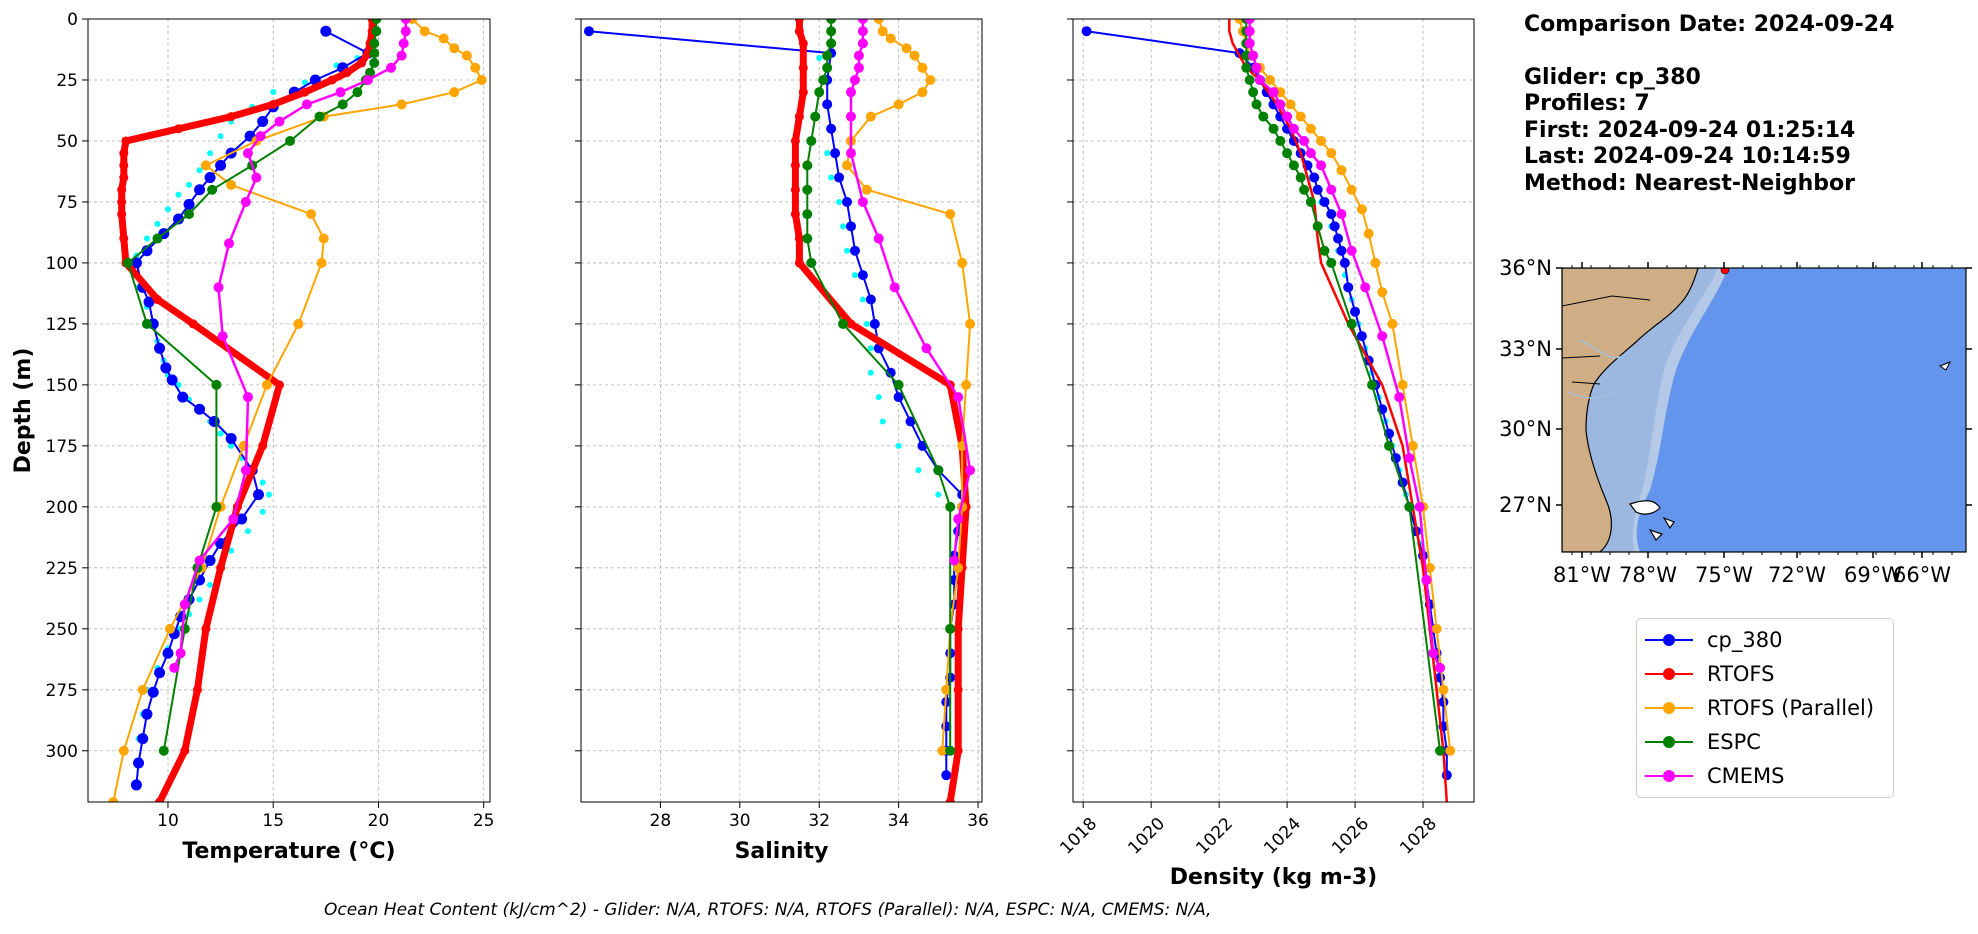 This screenshot has width=1978, height=934. What do you see at coordinates (1525, 349) in the screenshot?
I see `lat-label: 33°N` at bounding box center [1525, 349].